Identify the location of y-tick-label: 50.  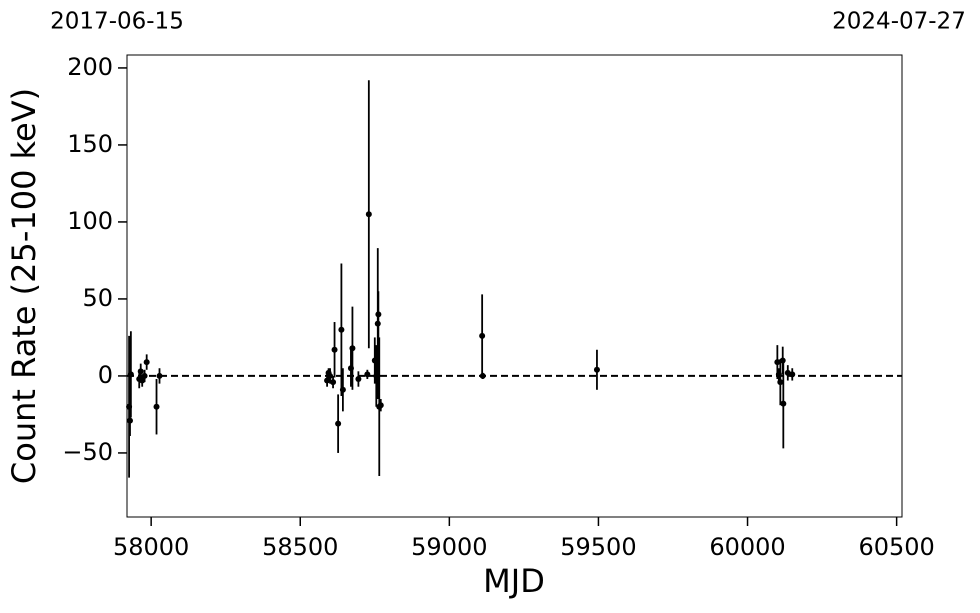
(97, 298).